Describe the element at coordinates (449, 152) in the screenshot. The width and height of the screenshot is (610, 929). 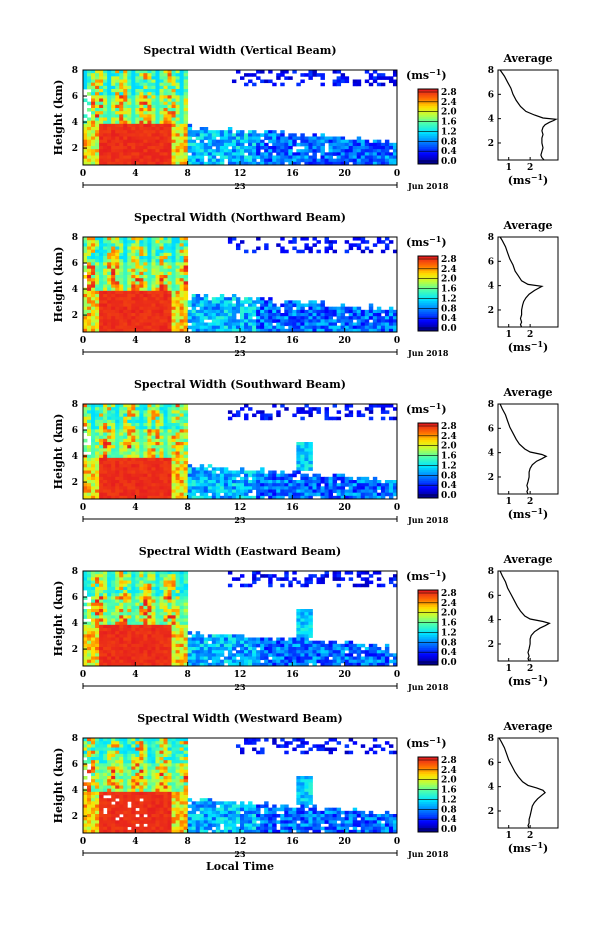
I see `colorbar-tick-label: 0.4` at that location.